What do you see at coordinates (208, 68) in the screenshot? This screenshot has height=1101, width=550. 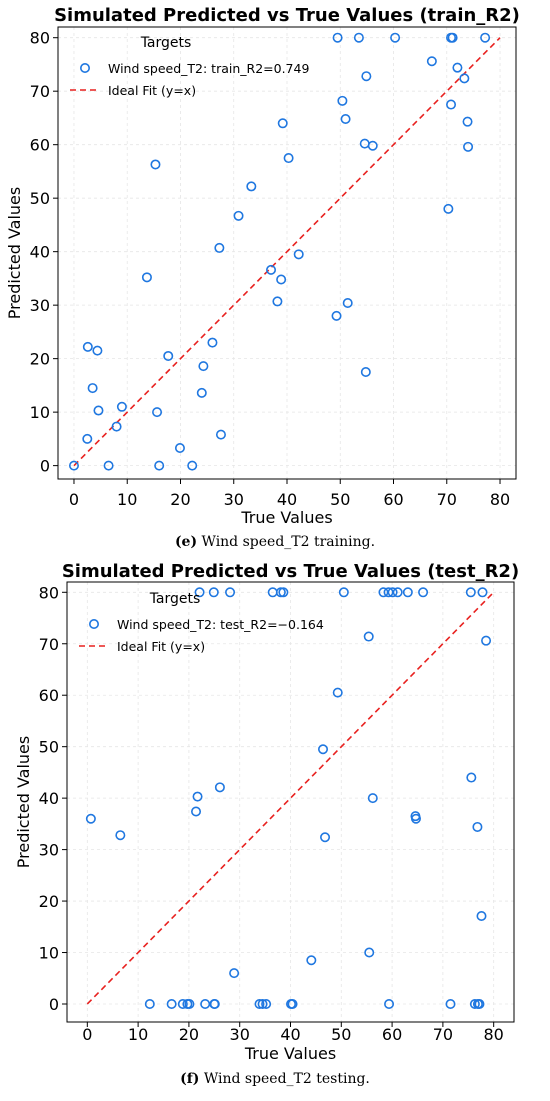 I see `train-legend-label-points: Wind speed_T2: train_R2=0.749` at bounding box center [208, 68].